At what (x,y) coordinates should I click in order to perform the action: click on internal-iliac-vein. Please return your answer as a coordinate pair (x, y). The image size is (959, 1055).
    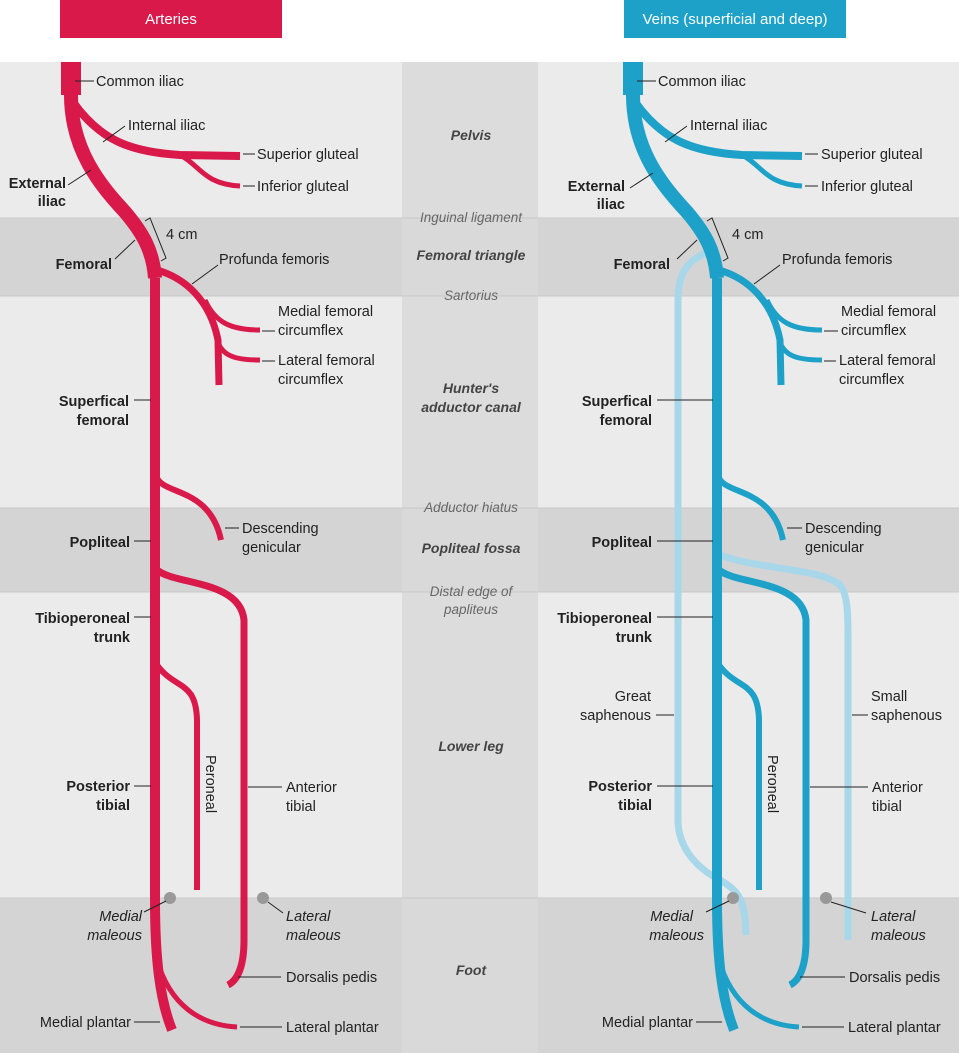
    Looking at the image, I should click on (717, 129).